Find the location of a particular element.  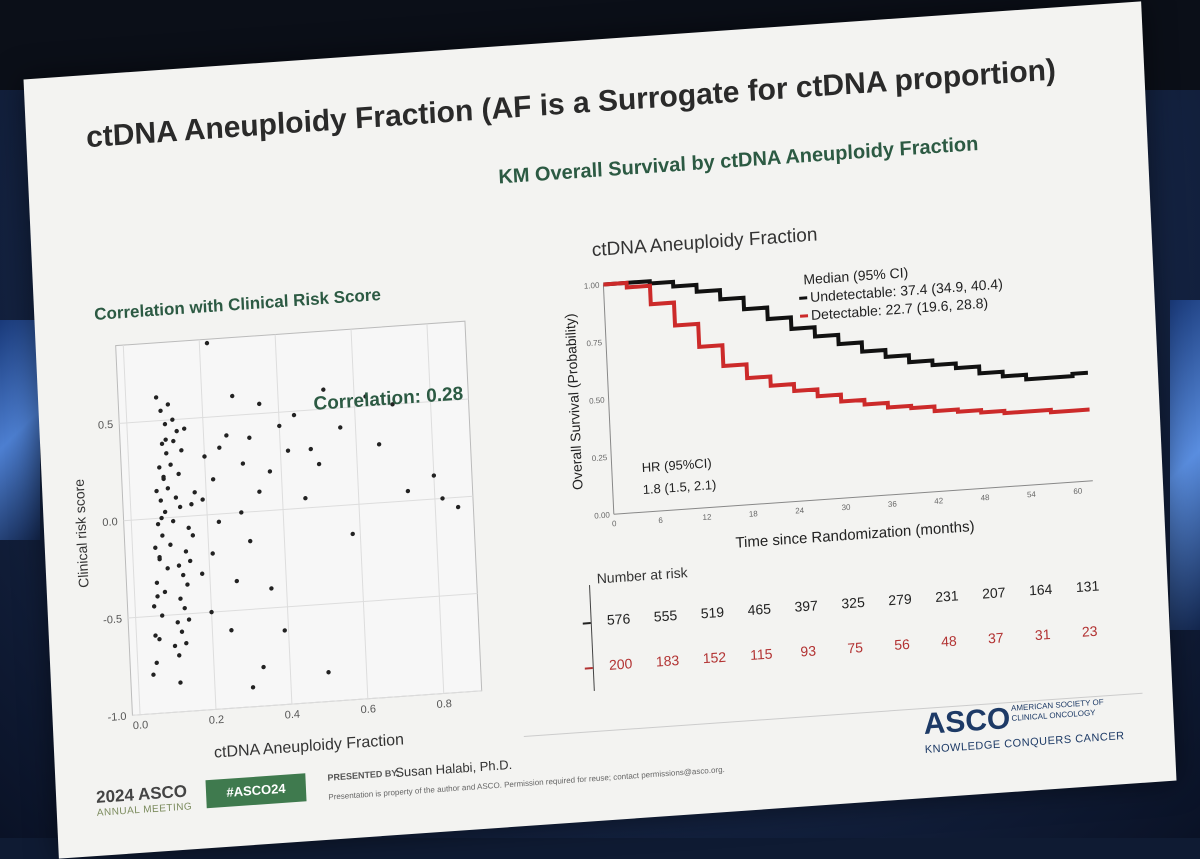

scatter-ticks: 0.0 0.2 0.4 0.6 0.8 -1.0 -0.5 0.0 0.5 is located at coordinates (275, 575).